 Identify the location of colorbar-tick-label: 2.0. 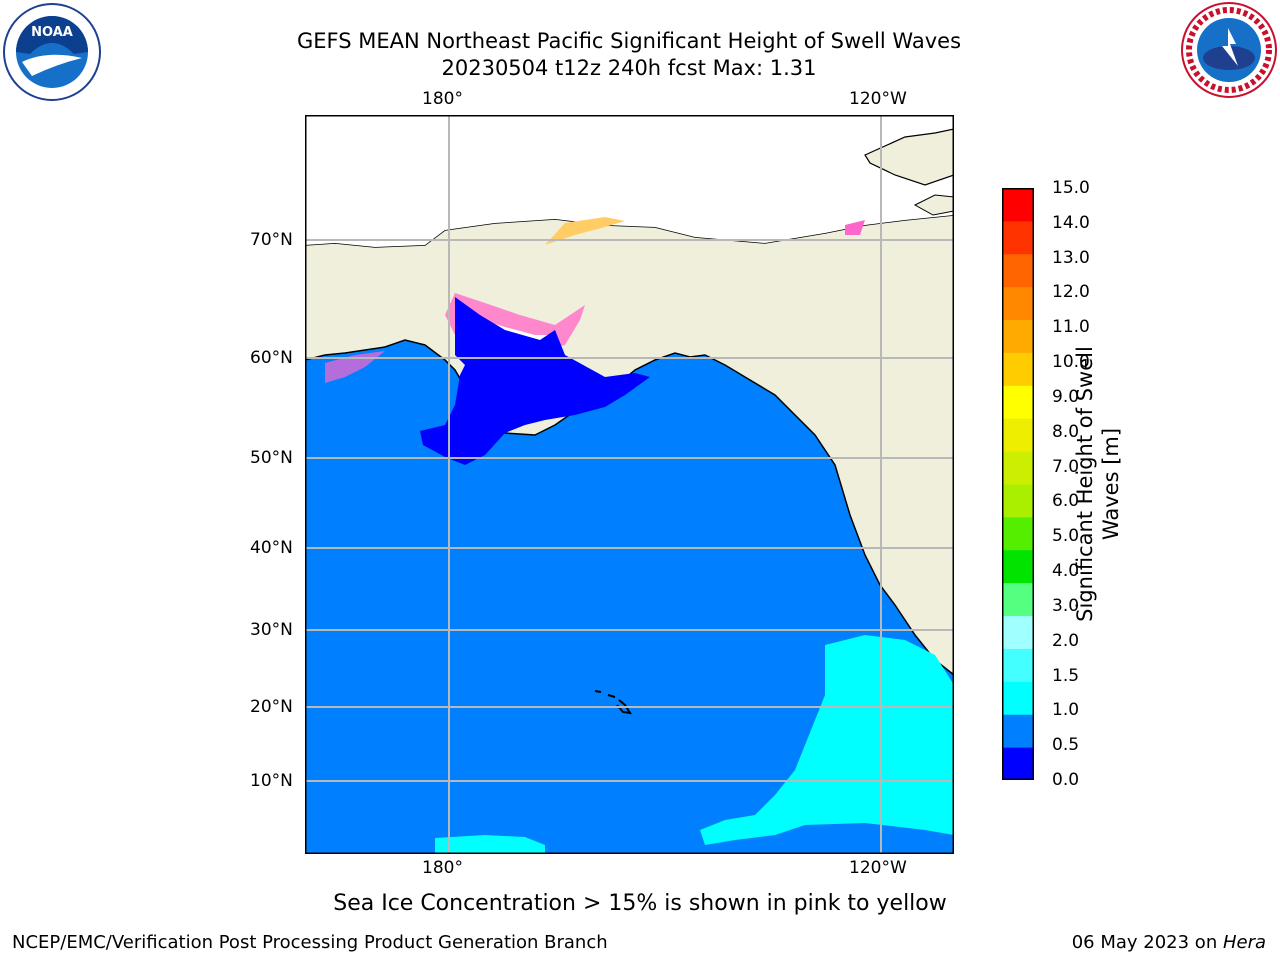
(1066, 640).